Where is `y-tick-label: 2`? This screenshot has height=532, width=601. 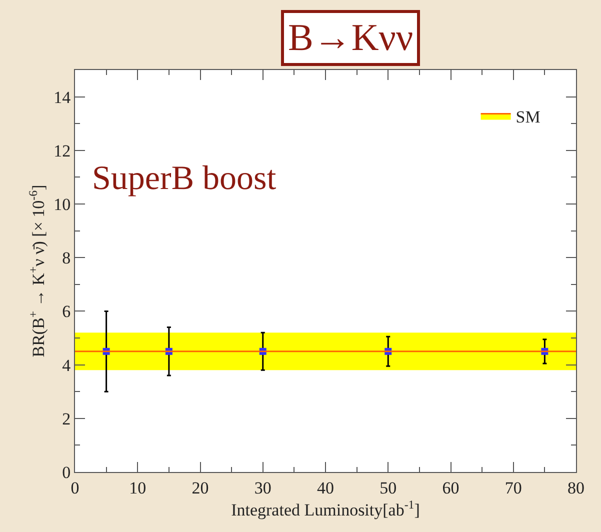 y-tick-label: 2 is located at coordinates (66, 418).